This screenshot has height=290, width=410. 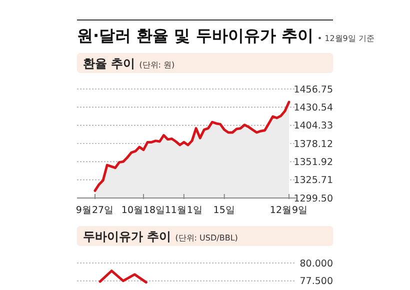 What do you see at coordinates (313, 144) in the screenshot?
I see `y-tick-label: 1378.12` at bounding box center [313, 144].